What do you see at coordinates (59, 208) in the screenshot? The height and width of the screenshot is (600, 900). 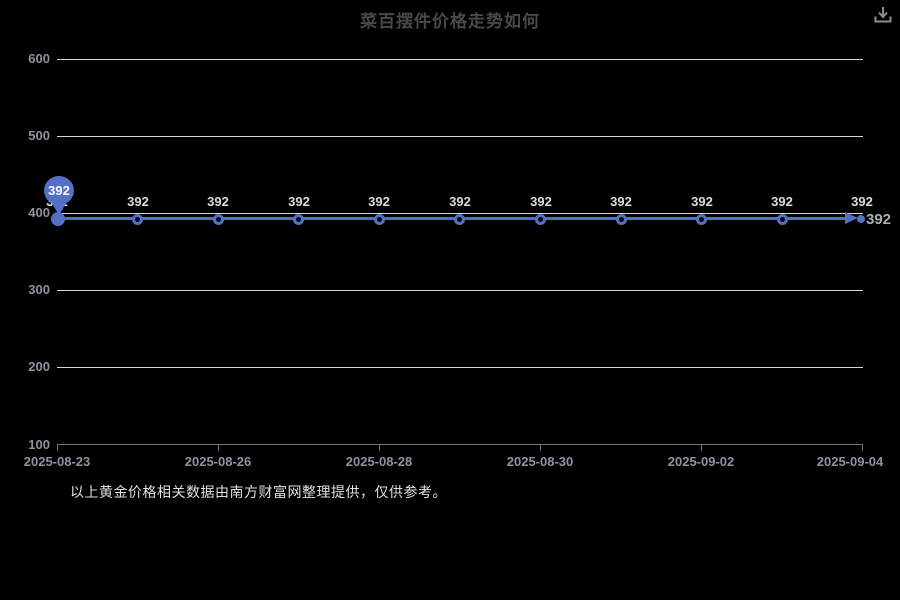 I see `balloon-marker-tail` at bounding box center [59, 208].